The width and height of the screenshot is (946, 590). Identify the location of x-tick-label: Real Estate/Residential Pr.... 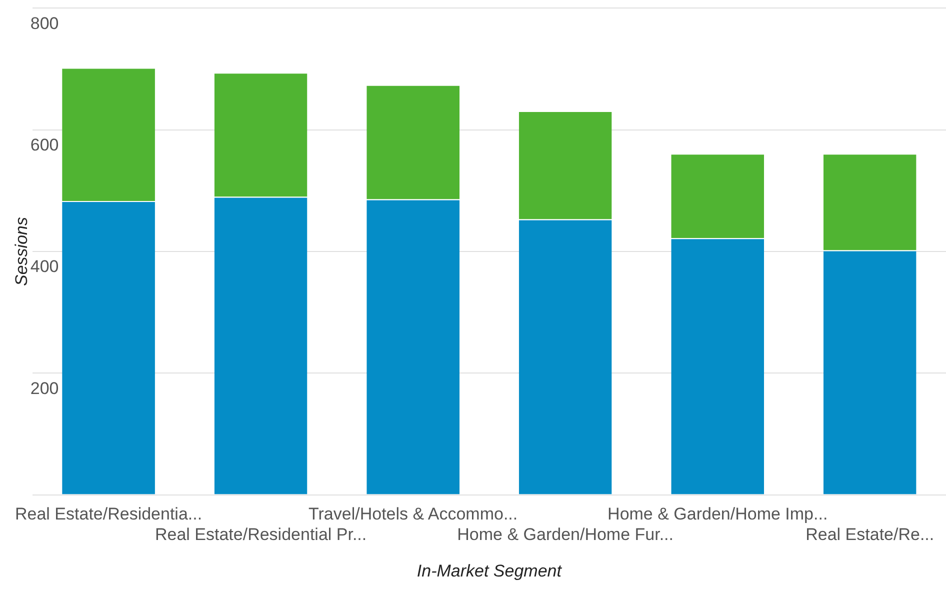
(260, 534).